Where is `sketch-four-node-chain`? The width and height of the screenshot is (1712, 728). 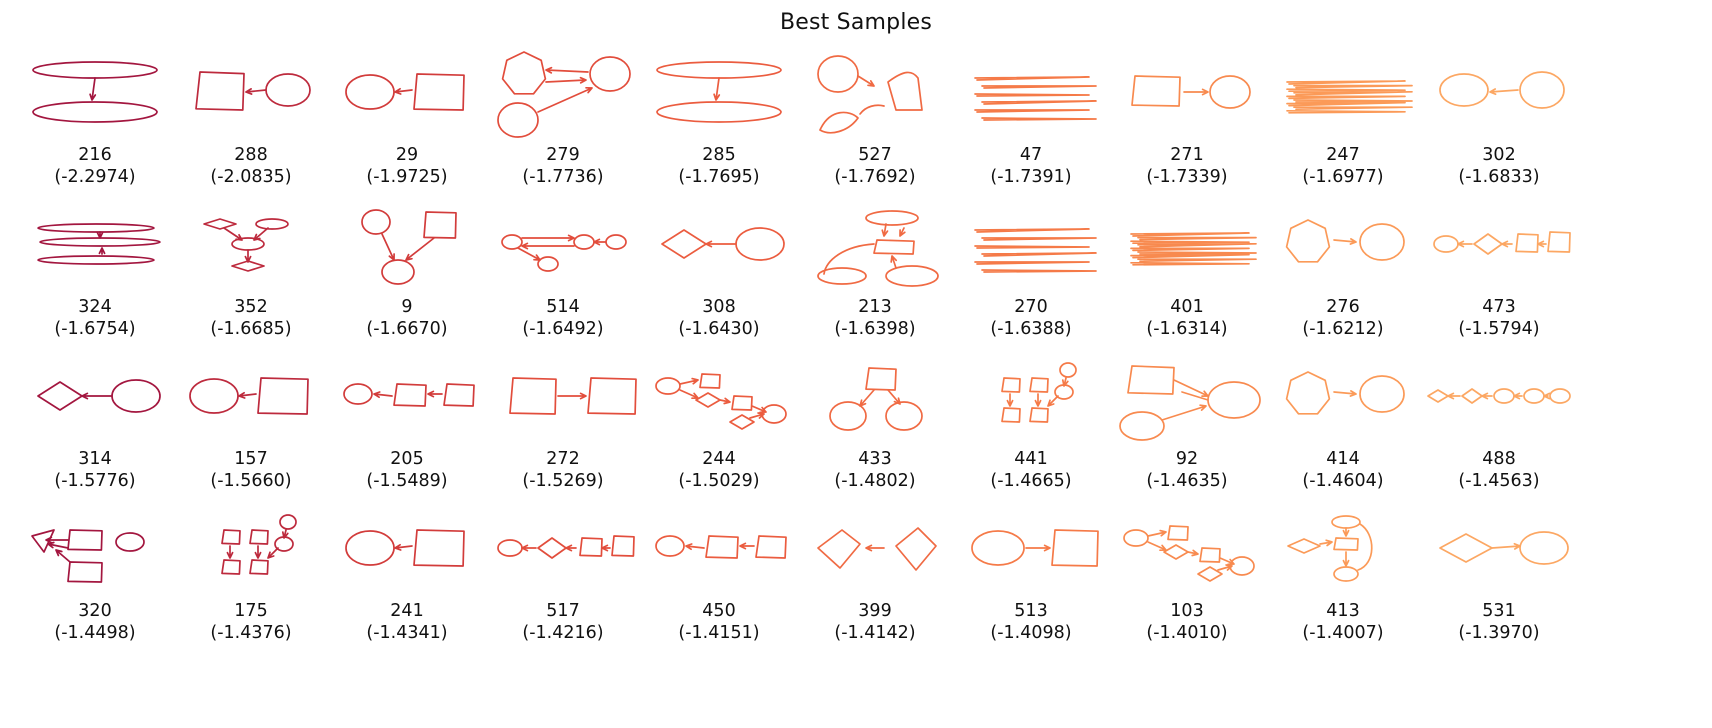
sketch-four-node-chain is located at coordinates (1502, 243).